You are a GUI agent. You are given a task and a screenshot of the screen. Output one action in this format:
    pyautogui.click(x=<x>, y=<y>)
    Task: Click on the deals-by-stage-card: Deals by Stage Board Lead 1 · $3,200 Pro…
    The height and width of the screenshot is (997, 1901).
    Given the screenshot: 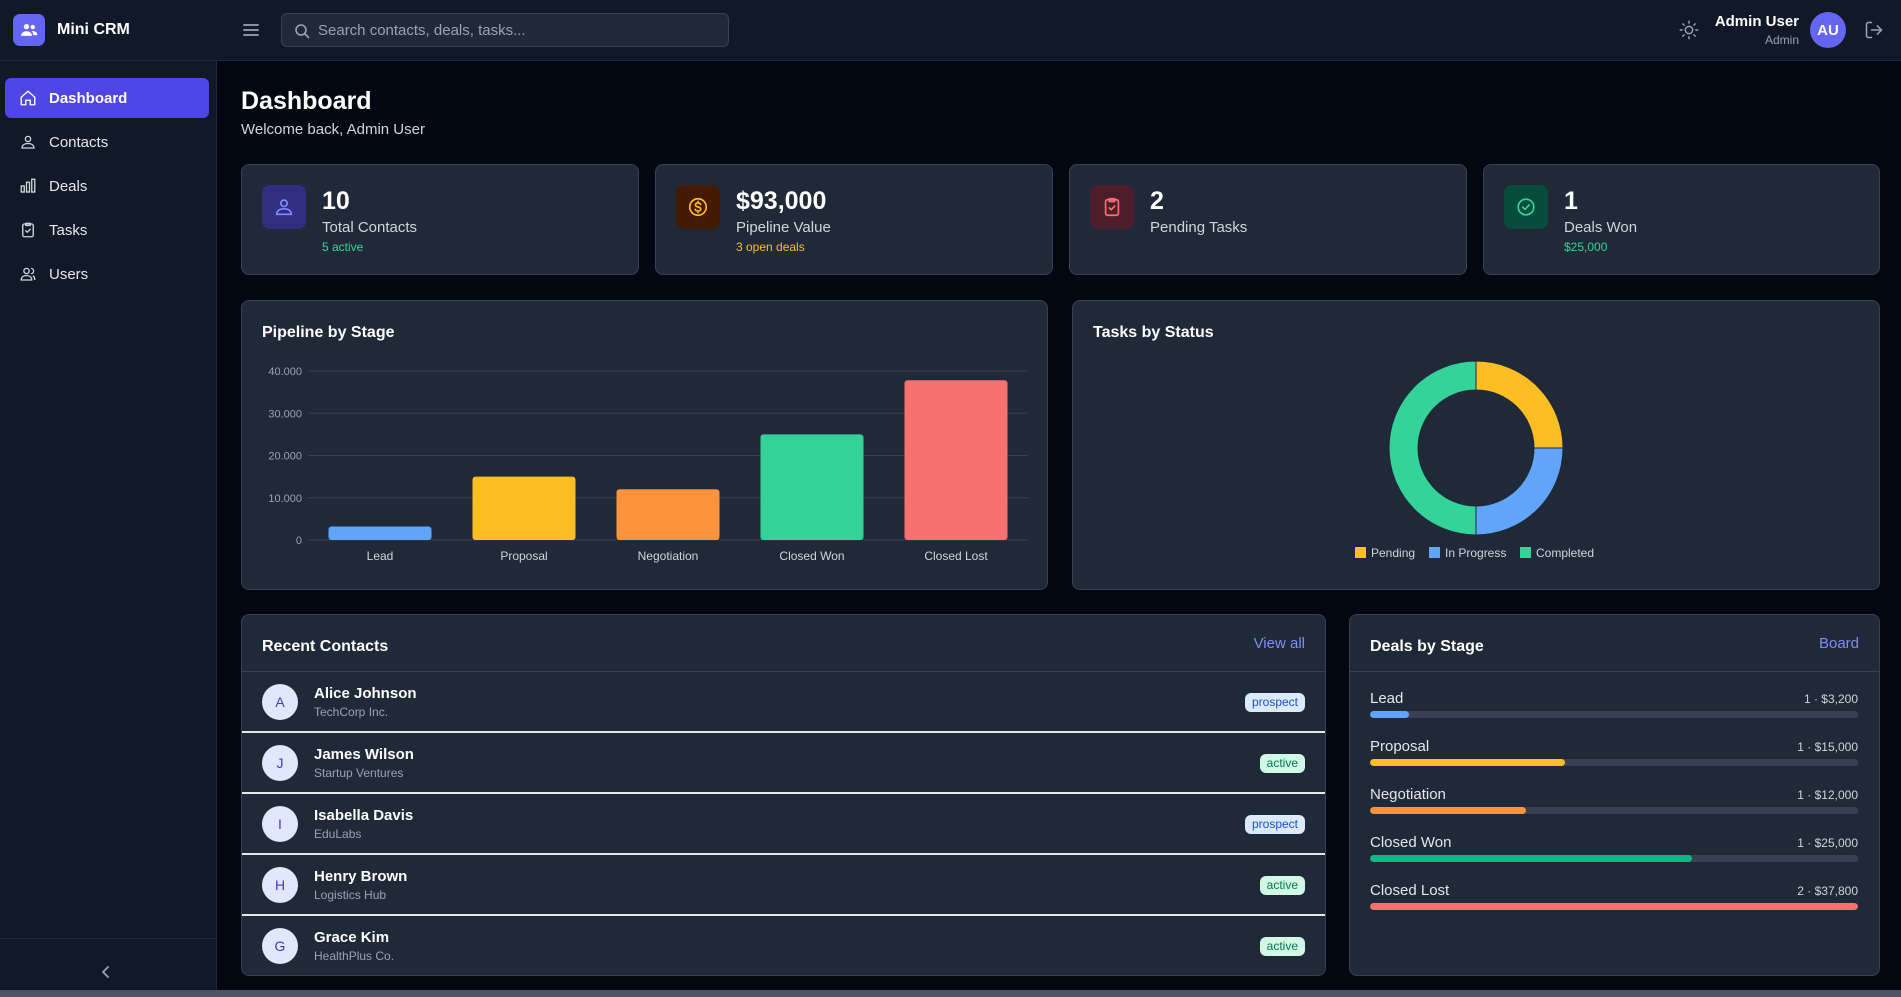 What is the action you would take?
    pyautogui.click(x=1614, y=795)
    